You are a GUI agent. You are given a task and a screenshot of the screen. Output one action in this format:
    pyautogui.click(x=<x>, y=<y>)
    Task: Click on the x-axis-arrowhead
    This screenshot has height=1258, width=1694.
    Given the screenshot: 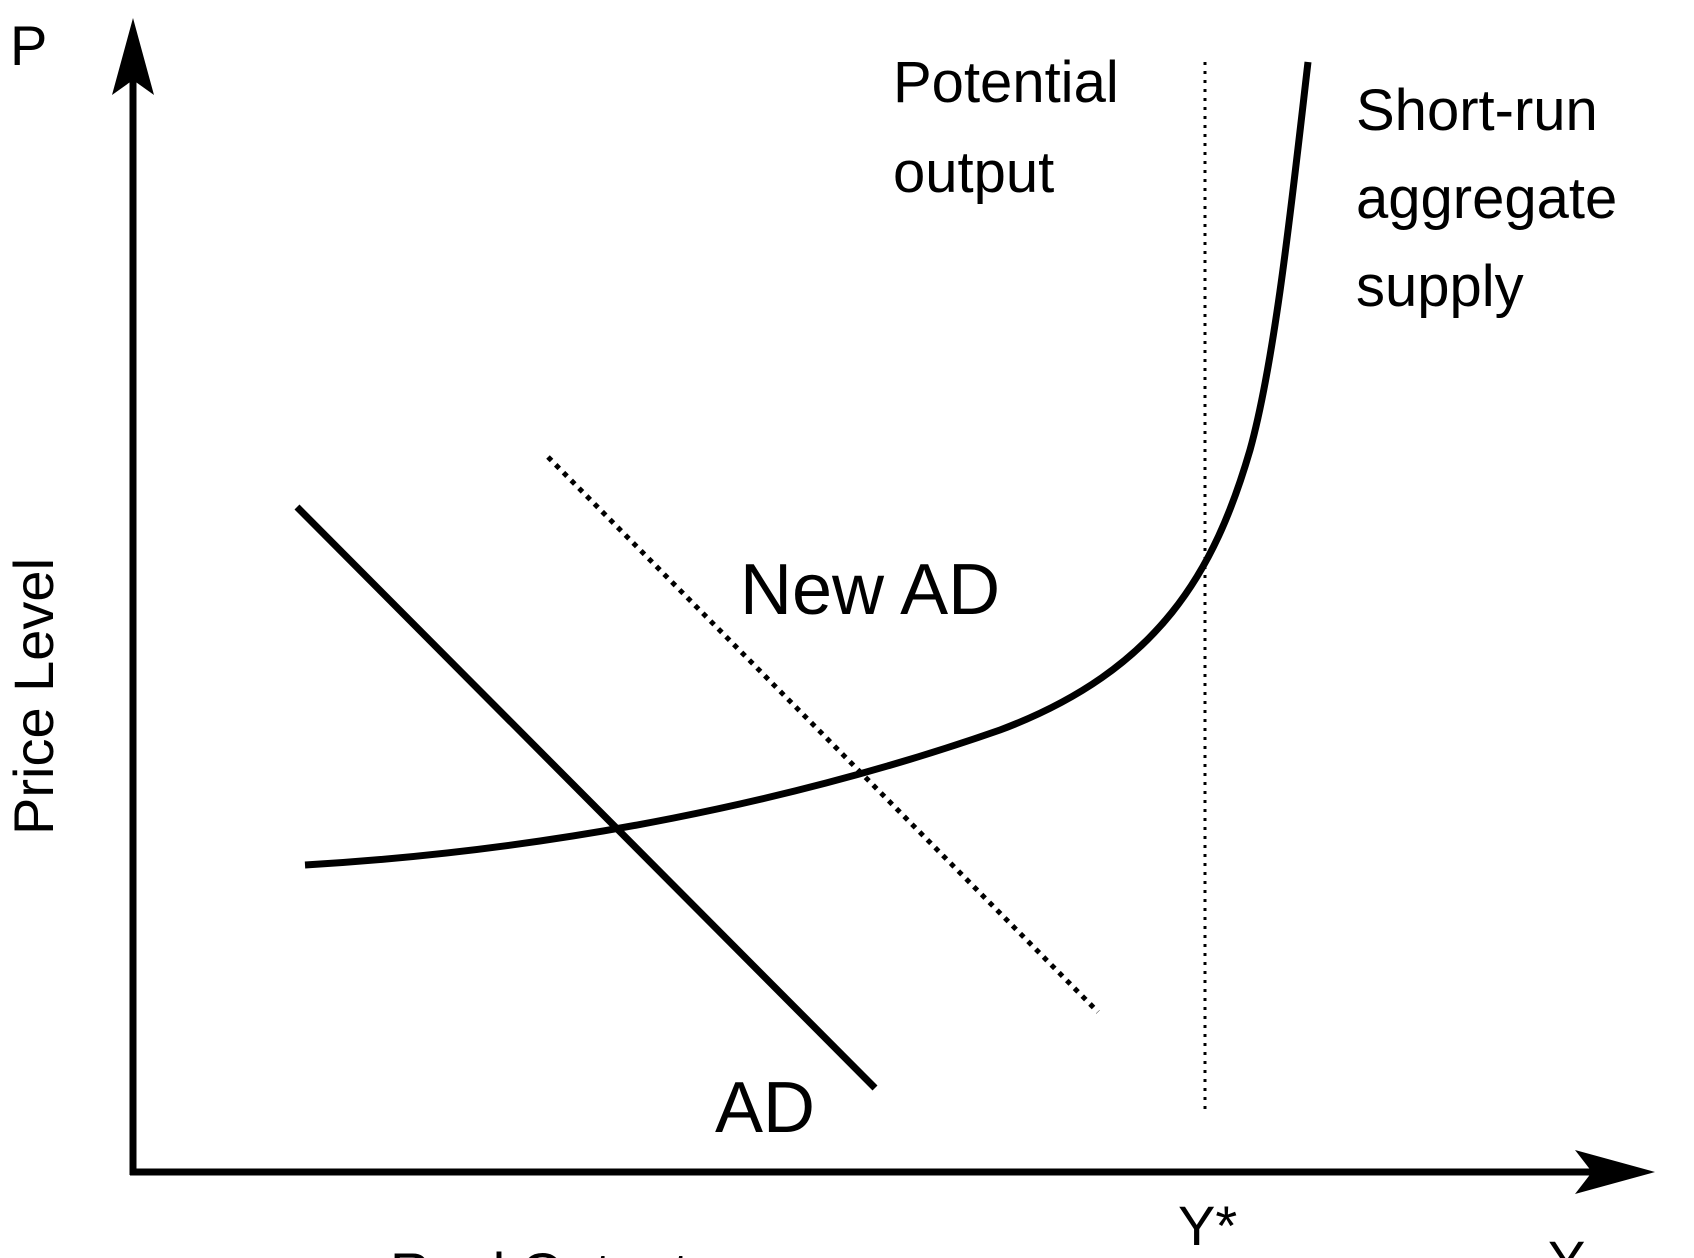 What is the action you would take?
    pyautogui.click(x=1615, y=1172)
    